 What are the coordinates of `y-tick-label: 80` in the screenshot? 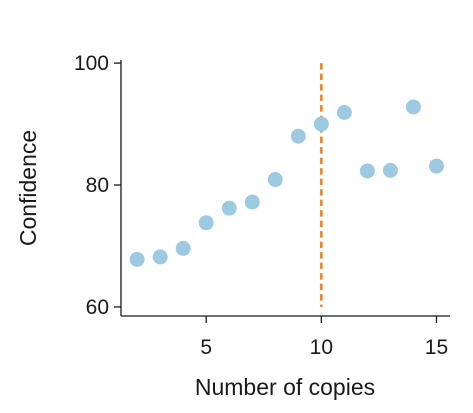 It's located at (97, 185).